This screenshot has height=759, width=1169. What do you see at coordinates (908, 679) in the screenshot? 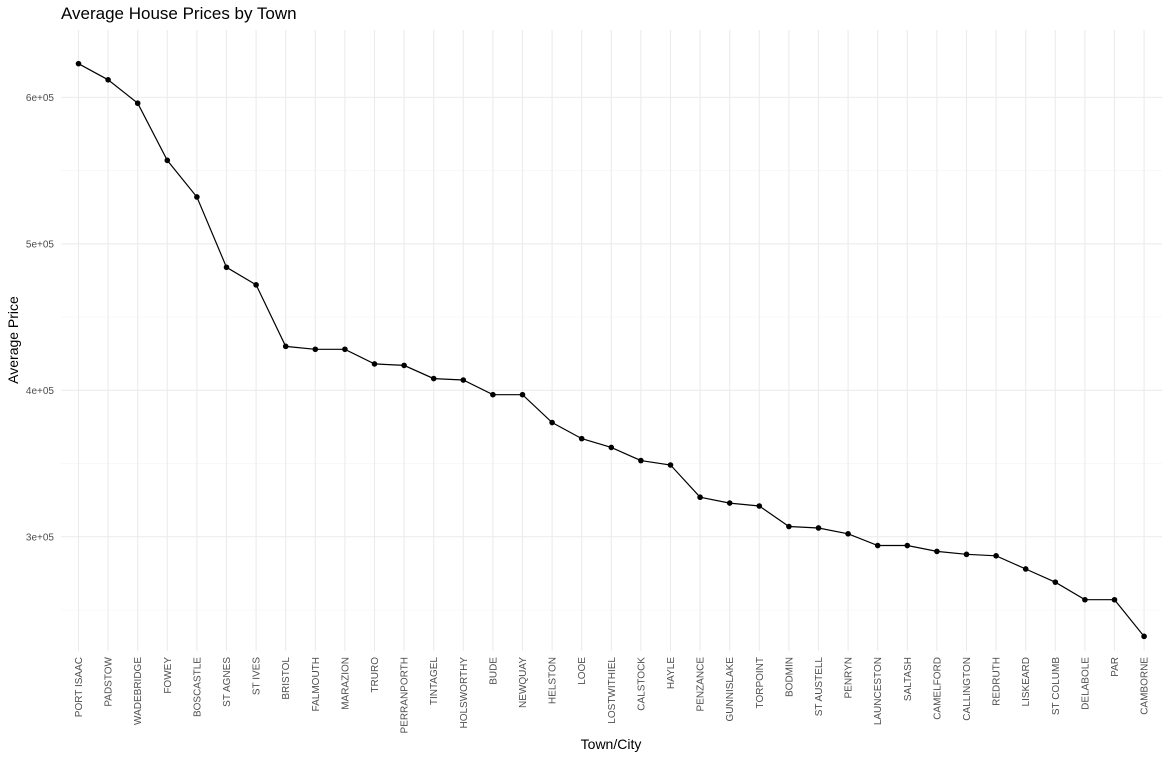
I see `x-tick-label: SALTASH` at bounding box center [908, 679].